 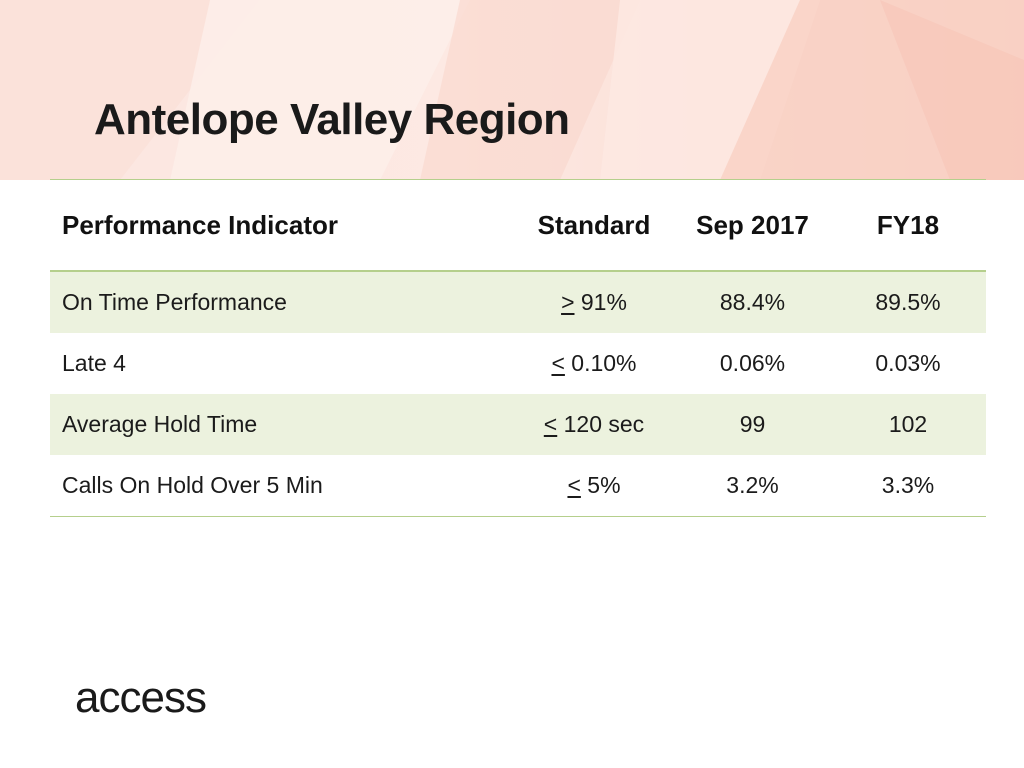 I want to click on header-sep-2017: Sep 2017, so click(x=752, y=225).